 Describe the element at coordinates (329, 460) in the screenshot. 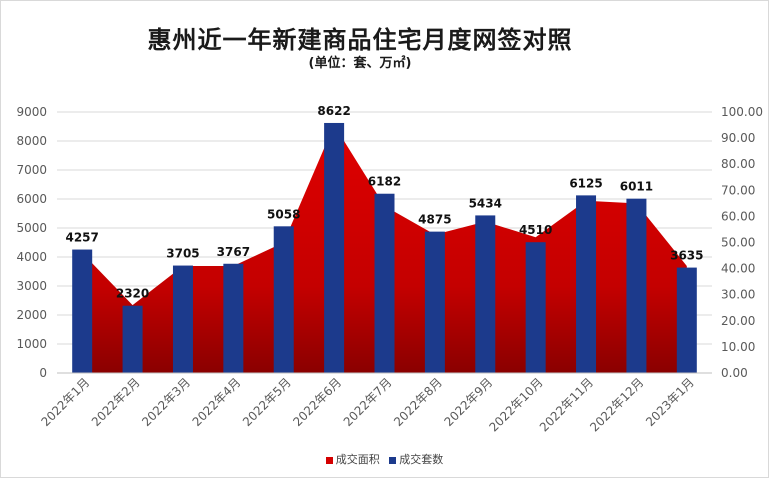

I see `legend-swatch-area` at that location.